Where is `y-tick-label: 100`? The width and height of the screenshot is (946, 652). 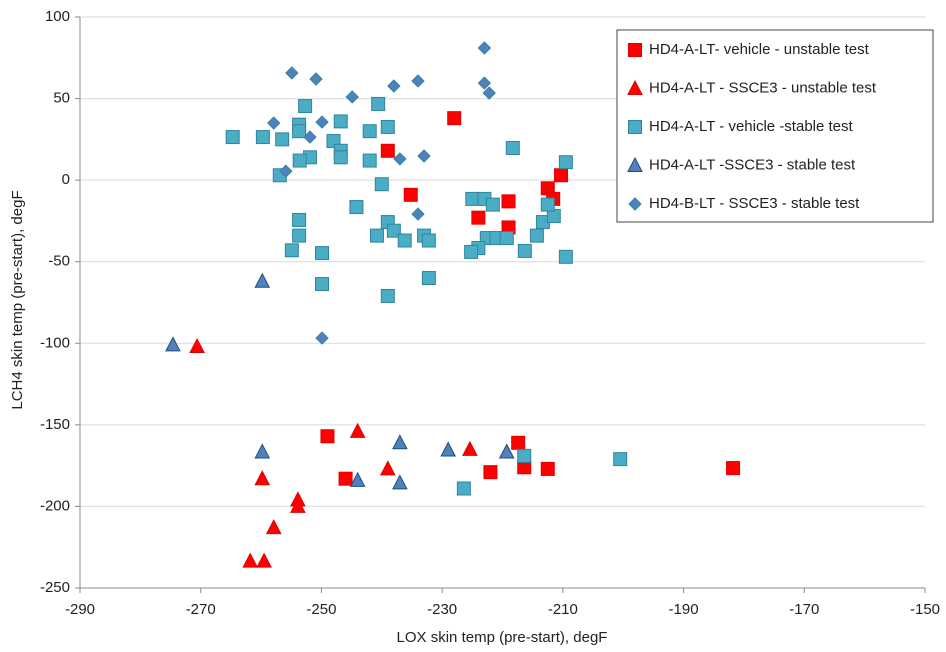
y-tick-label: 100 is located at coordinates (57, 16).